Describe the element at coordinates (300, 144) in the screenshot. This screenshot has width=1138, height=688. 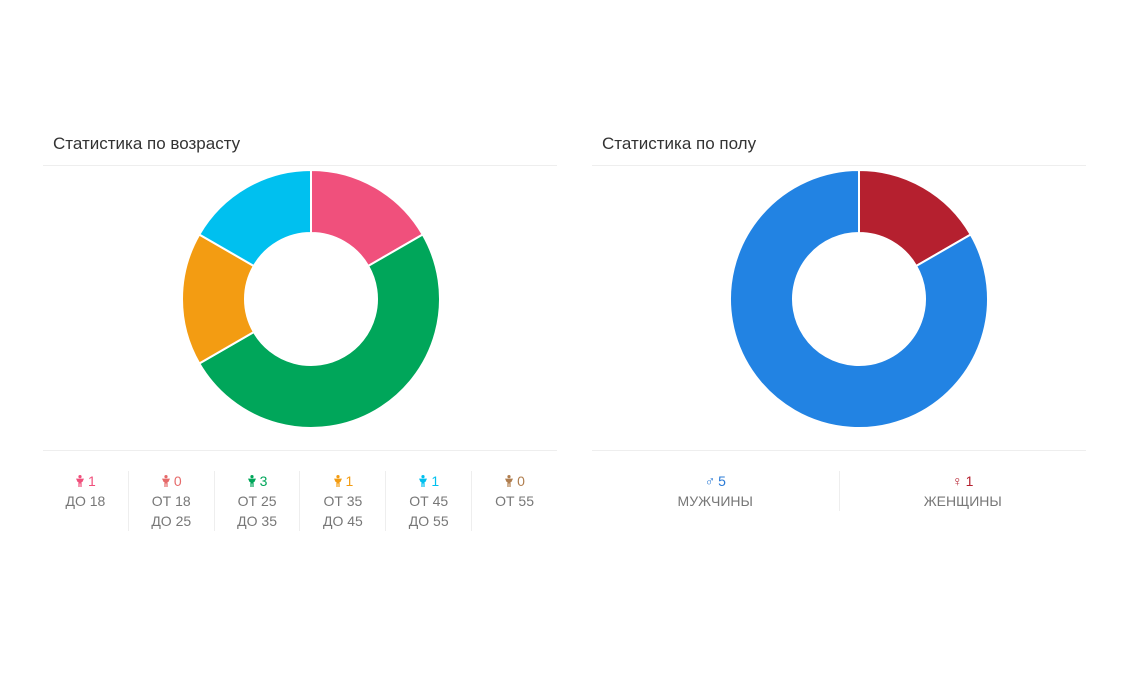
I see `age-panel-title: Статистика по возрасту` at that location.